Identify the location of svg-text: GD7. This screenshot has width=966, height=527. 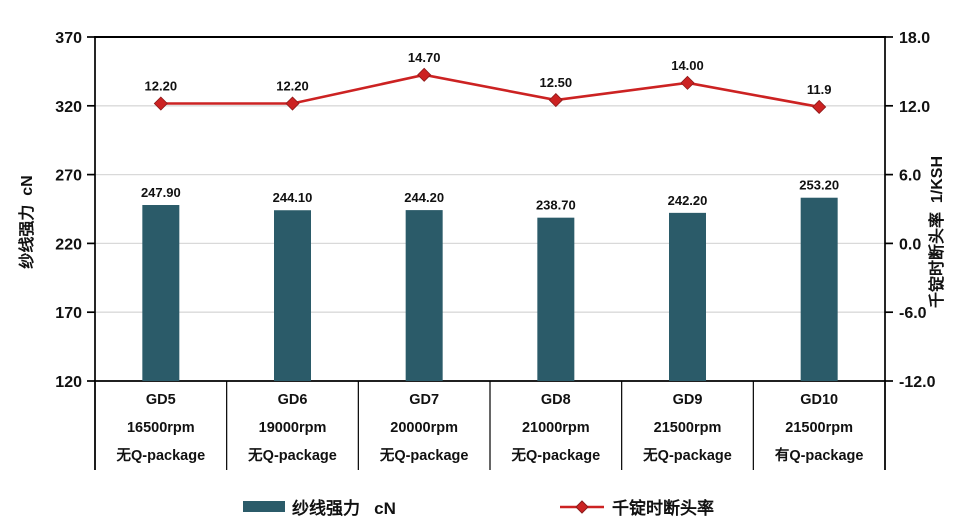
(424, 400).